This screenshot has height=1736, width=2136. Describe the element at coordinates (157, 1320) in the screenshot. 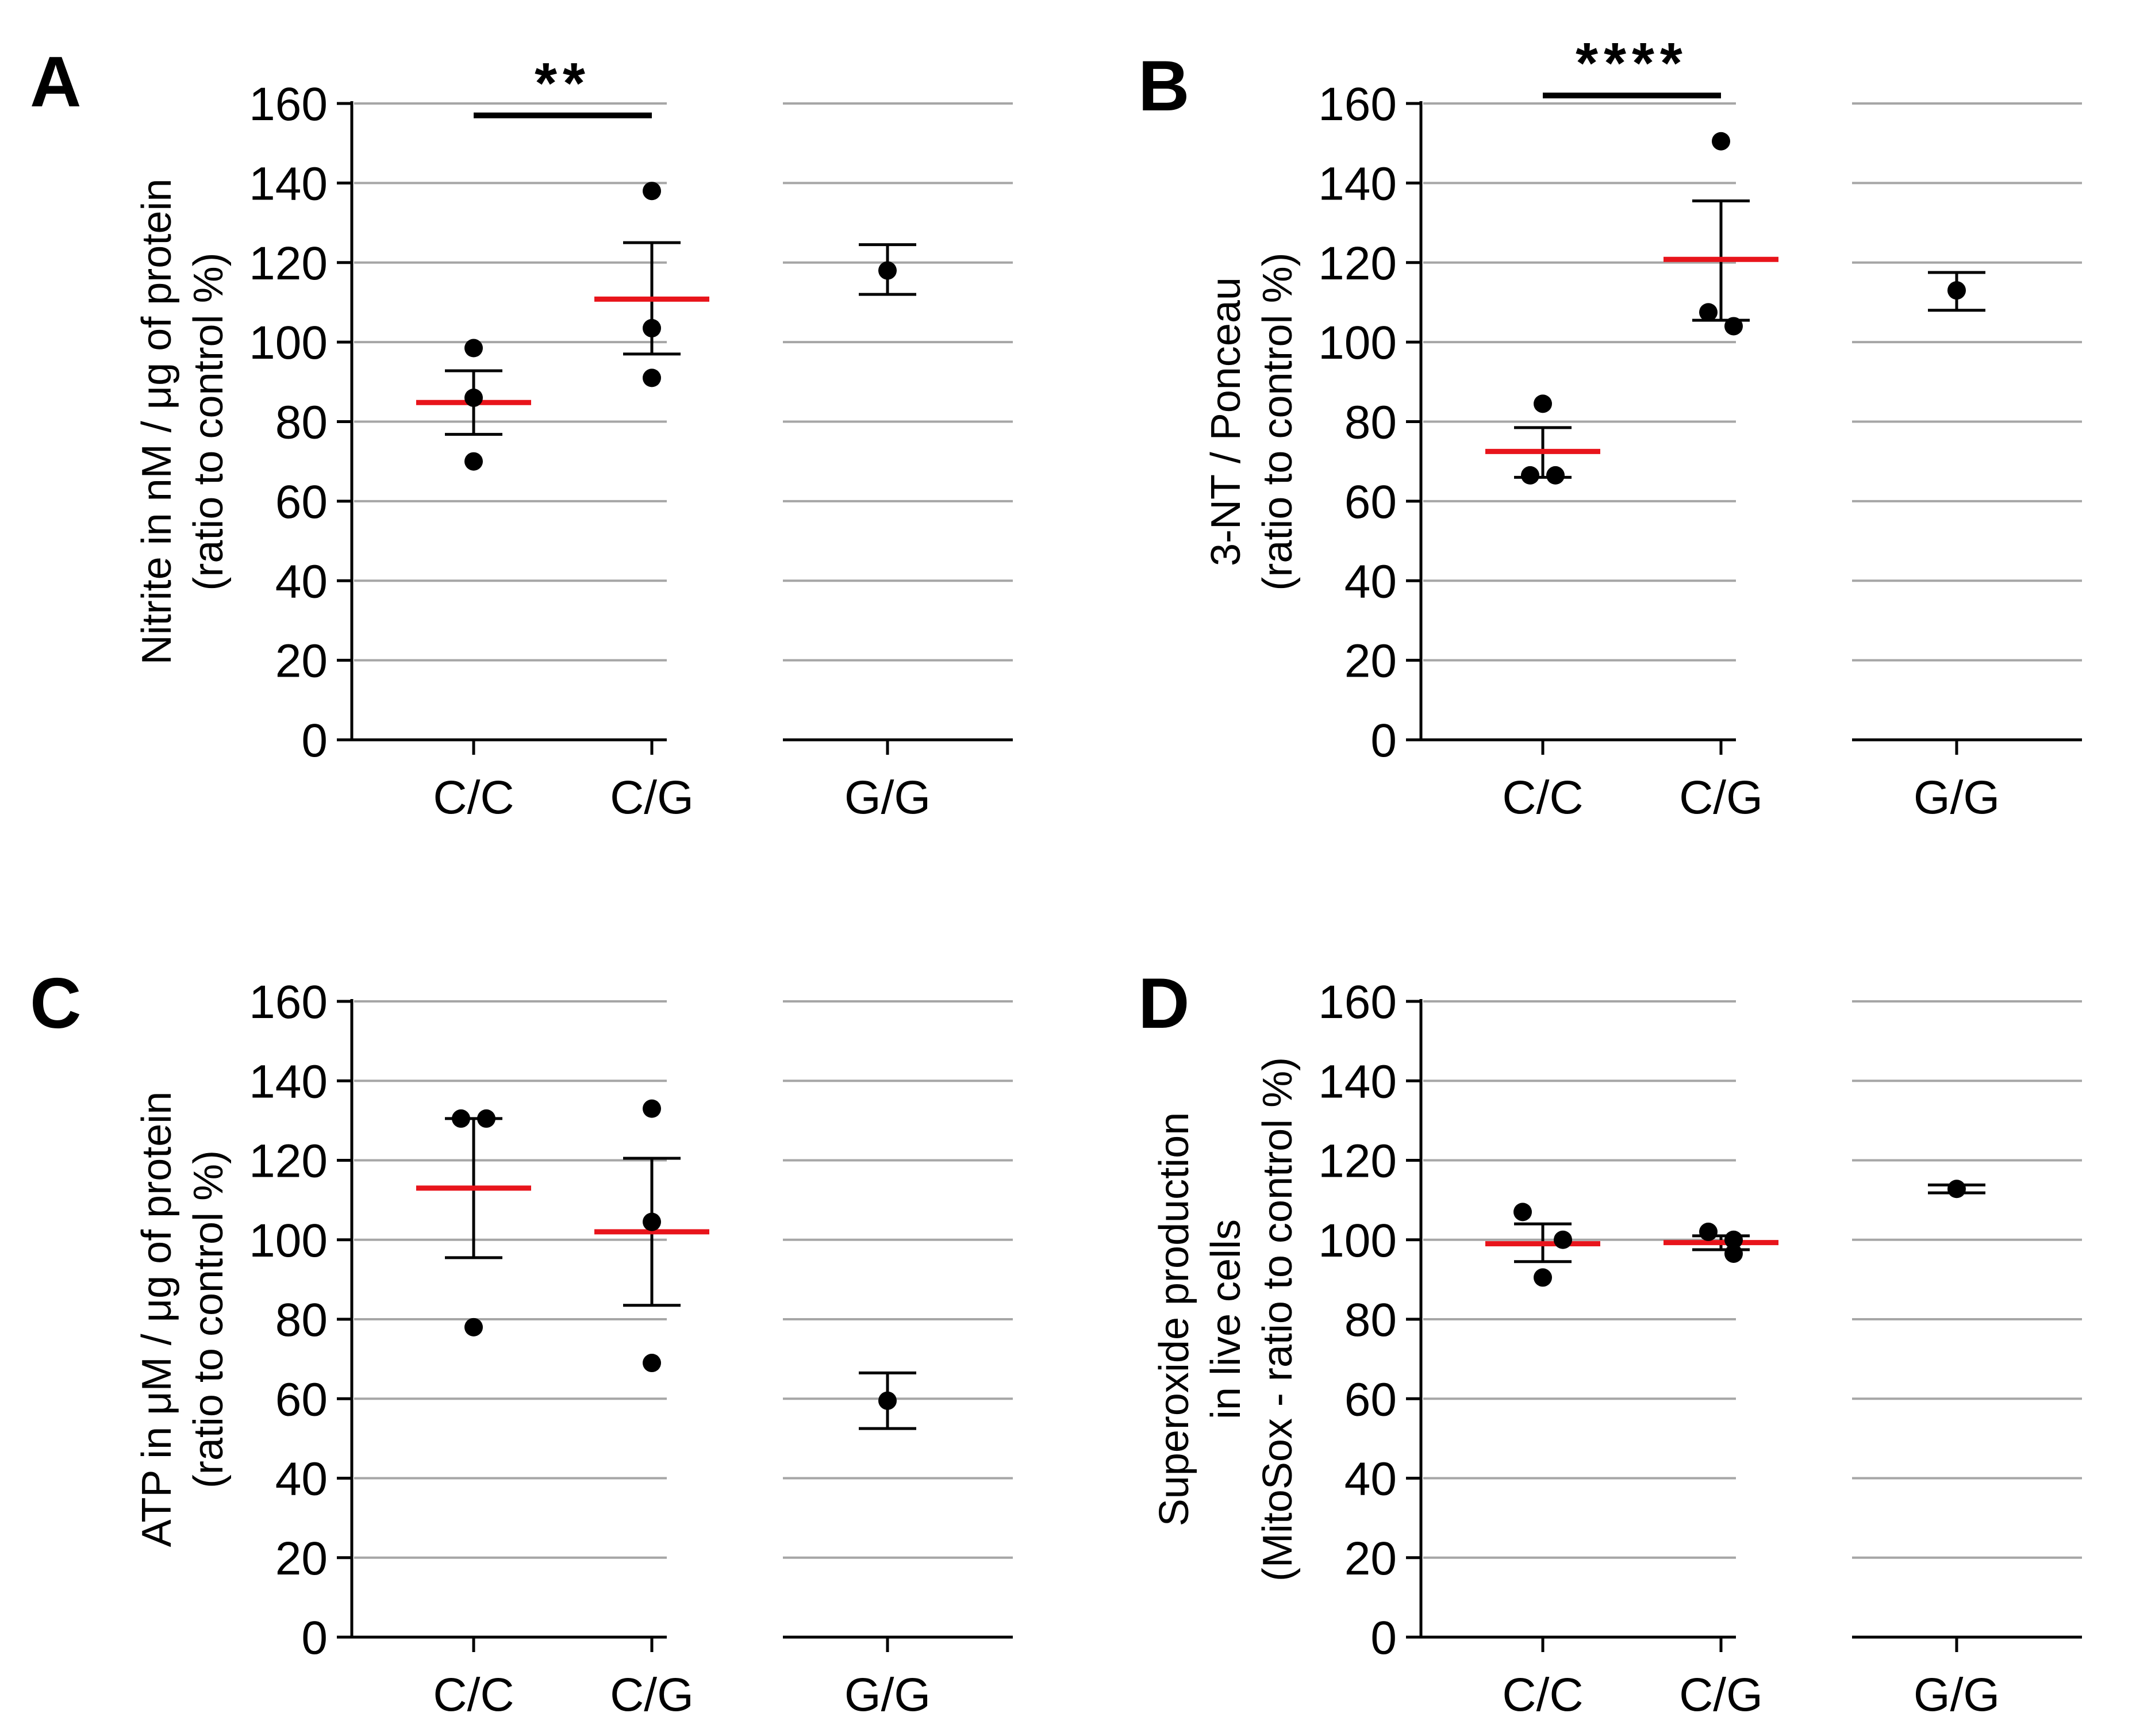

I see `y-axis-title: ATP in μM / μg of protein` at that location.